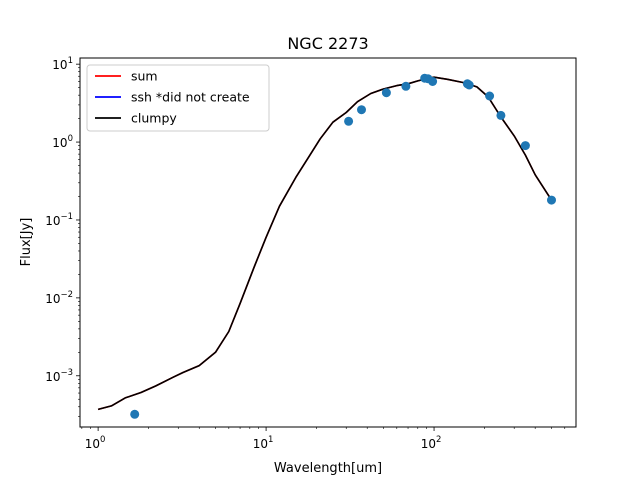 This screenshot has width=640, height=480. I want to click on chart-title: NGC 2273, so click(327, 43).